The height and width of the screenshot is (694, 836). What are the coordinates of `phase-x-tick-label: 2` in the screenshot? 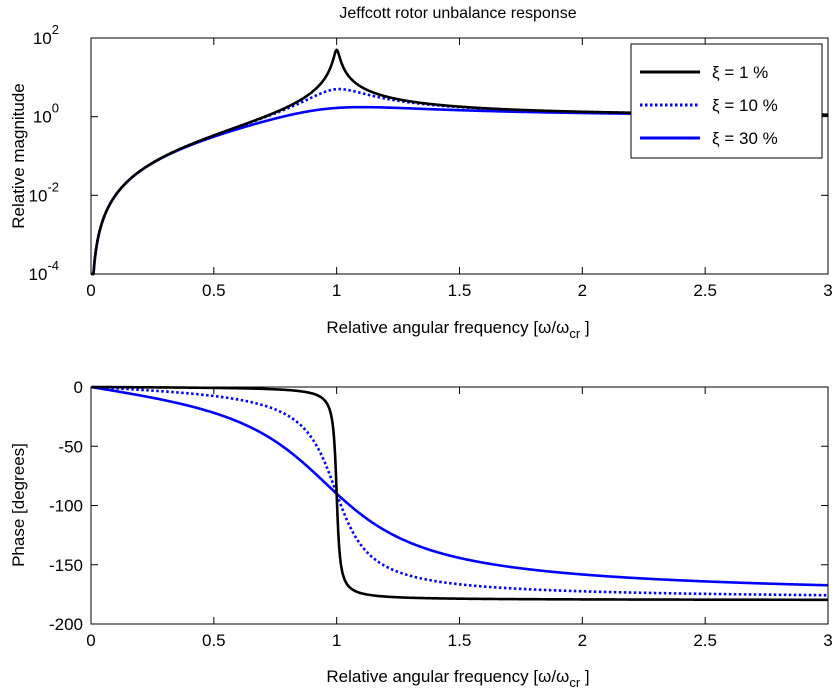 It's located at (582, 640).